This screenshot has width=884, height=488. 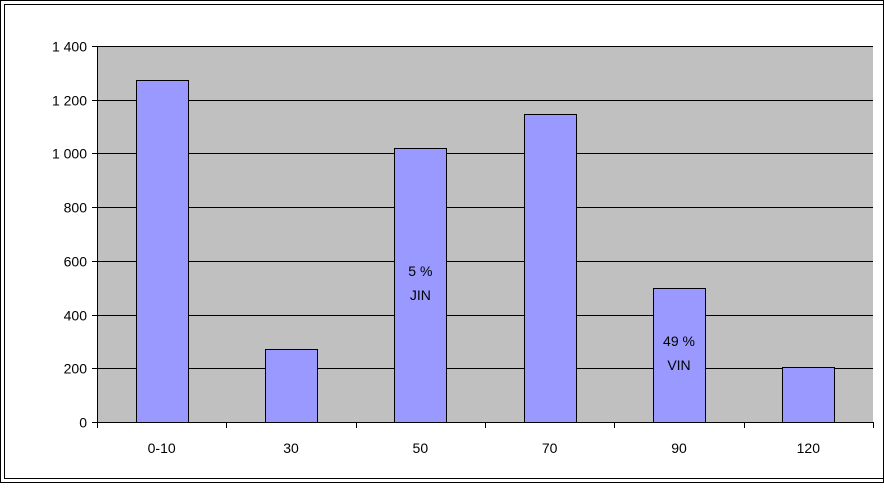 I want to click on y-tick-label: 600, so click(x=76, y=262).